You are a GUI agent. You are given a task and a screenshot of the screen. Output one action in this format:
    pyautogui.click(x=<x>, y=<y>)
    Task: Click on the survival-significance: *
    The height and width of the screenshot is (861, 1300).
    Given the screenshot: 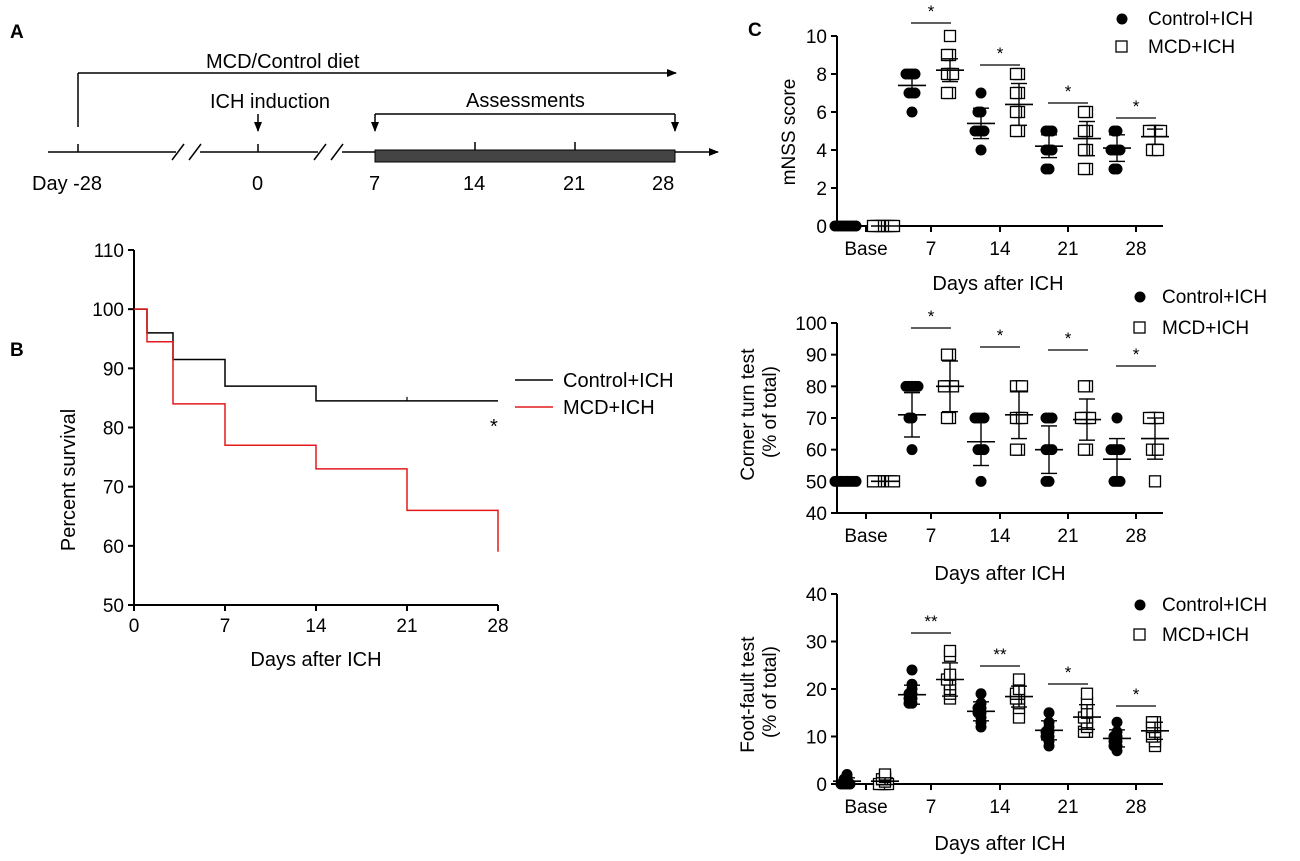 What is the action you would take?
    pyautogui.click(x=494, y=427)
    